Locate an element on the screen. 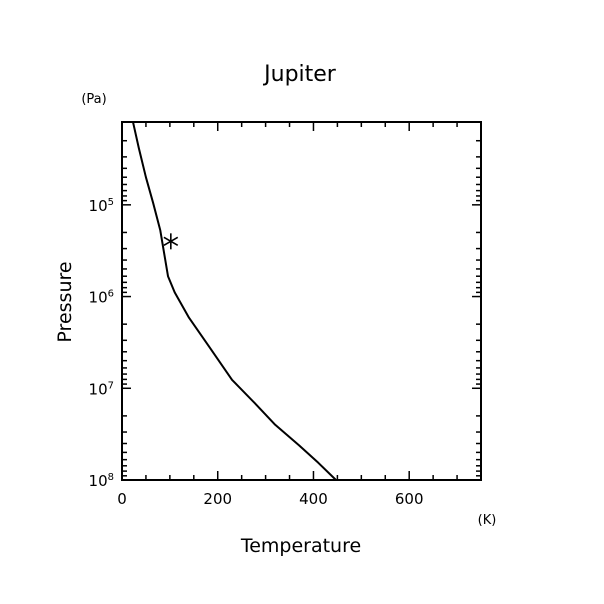  y-tick-label: 10⁸ is located at coordinates (101, 481).